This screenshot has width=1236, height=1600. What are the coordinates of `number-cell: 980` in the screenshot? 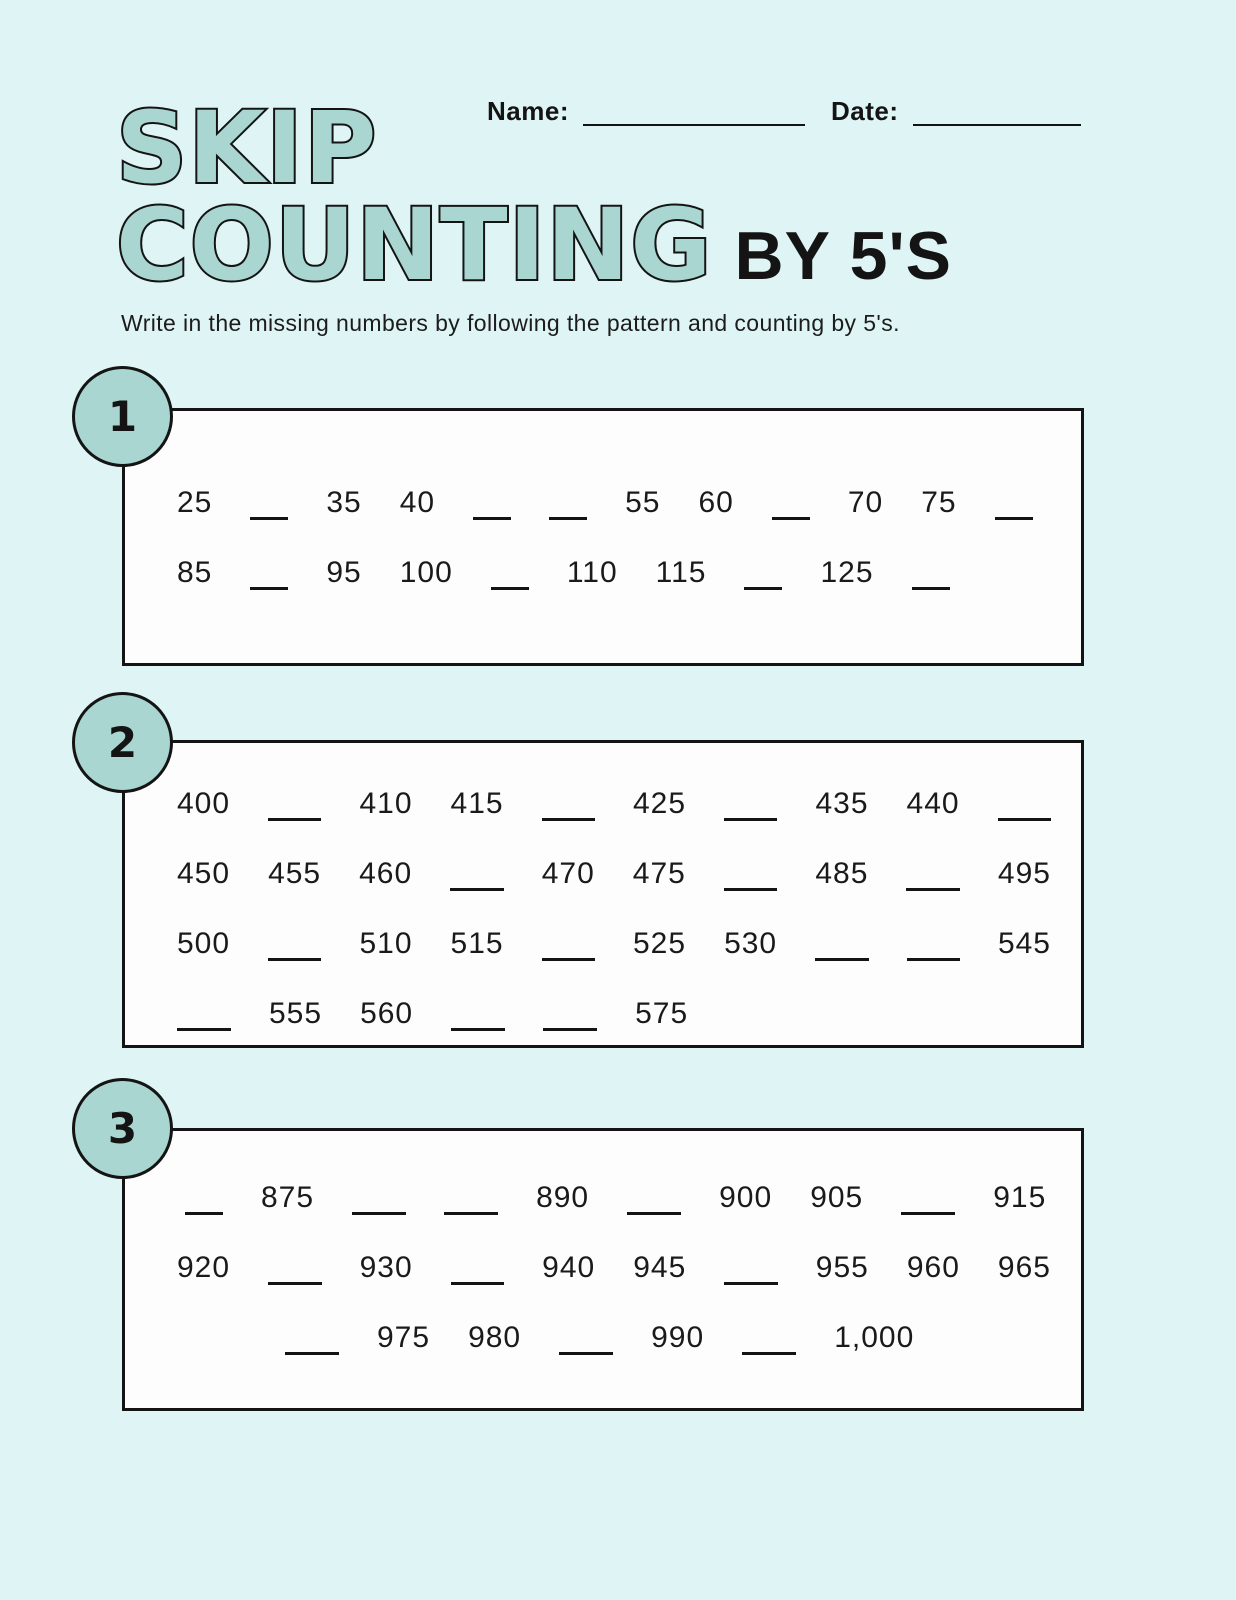 It's located at (495, 1337).